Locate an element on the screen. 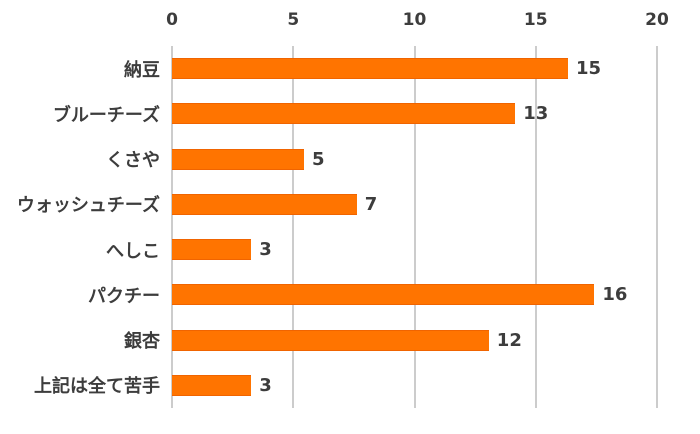 The width and height of the screenshot is (700, 434). x-axis: 0 5 10 15 20 is located at coordinates (417, 23).